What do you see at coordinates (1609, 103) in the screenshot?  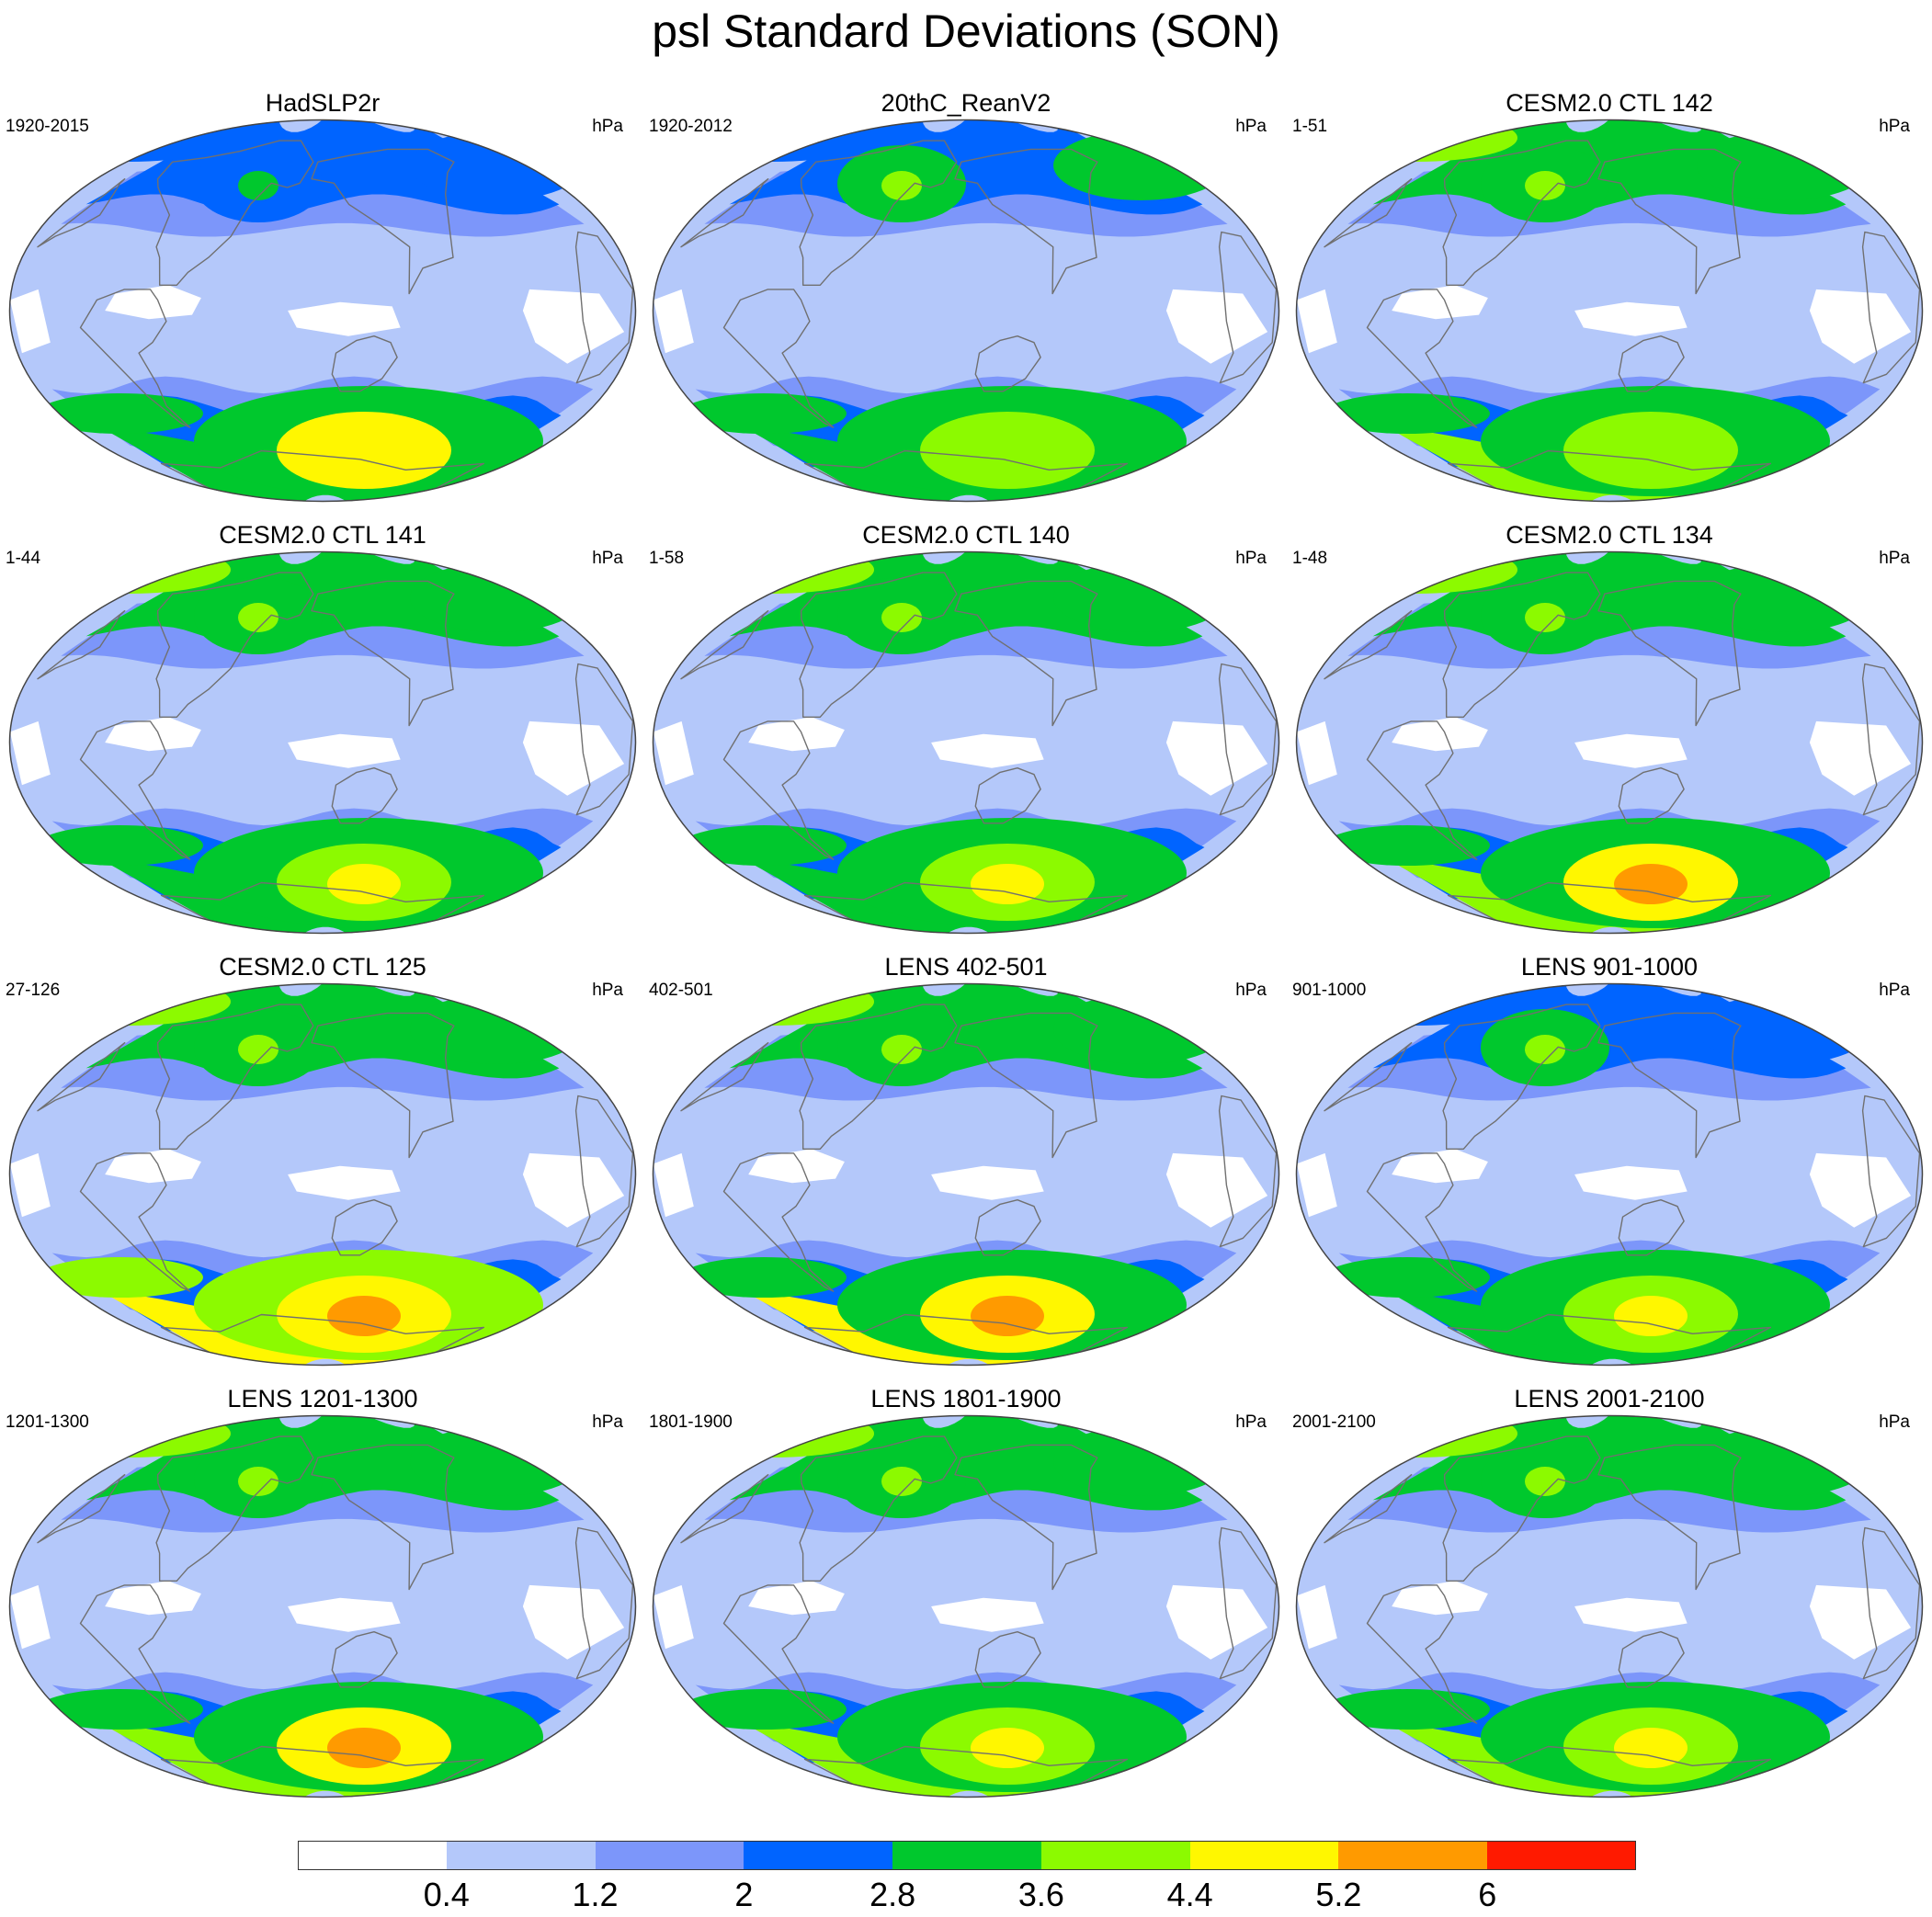 I see `panel-title: CESM2.0 CTL 142` at bounding box center [1609, 103].